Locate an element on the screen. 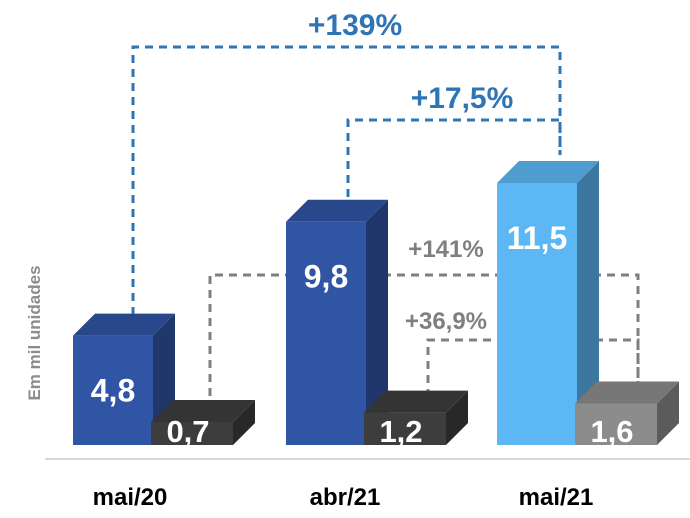 This screenshot has width=690, height=518. bar-sub-2-top is located at coordinates (627, 392).